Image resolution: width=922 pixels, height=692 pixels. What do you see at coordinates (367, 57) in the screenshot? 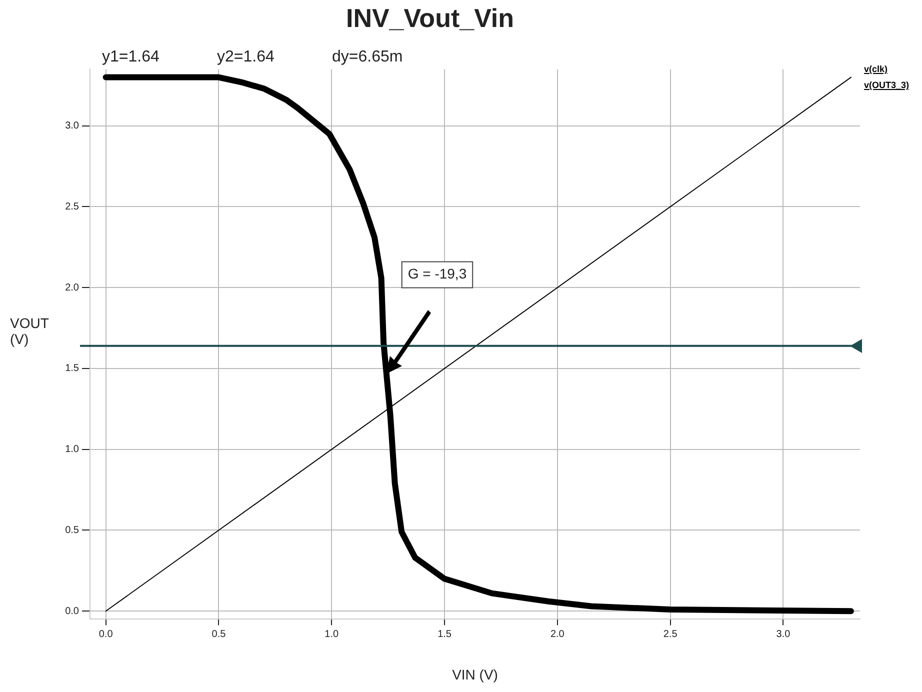
I see `text: dy=6.65m` at bounding box center [367, 57].